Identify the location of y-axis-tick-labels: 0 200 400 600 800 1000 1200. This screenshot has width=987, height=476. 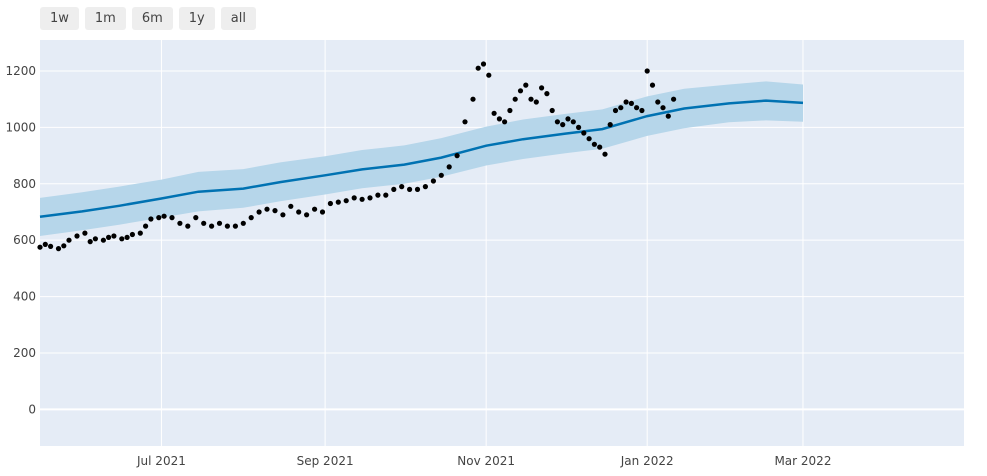
(20, 240).